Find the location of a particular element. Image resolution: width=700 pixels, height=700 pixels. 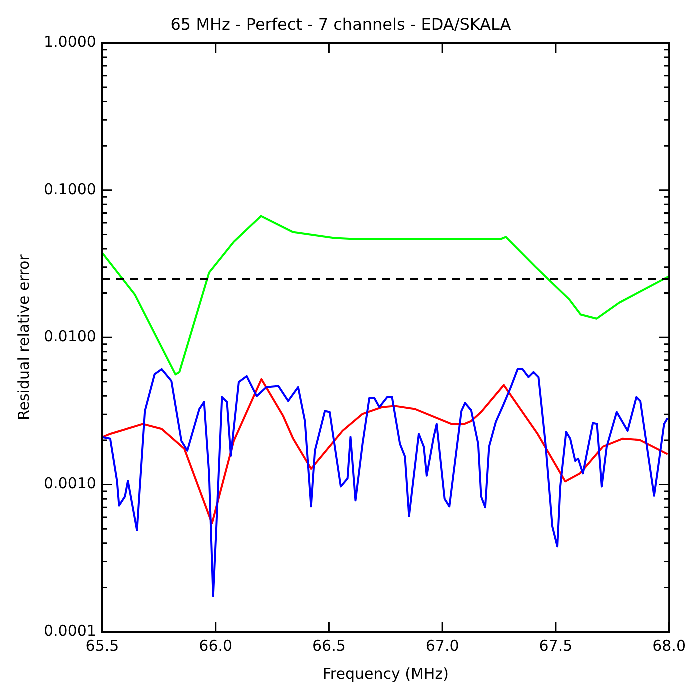

chart-title: 65 MHz - Perfect - 7 channels - EDA/SKALA is located at coordinates (341, 24).